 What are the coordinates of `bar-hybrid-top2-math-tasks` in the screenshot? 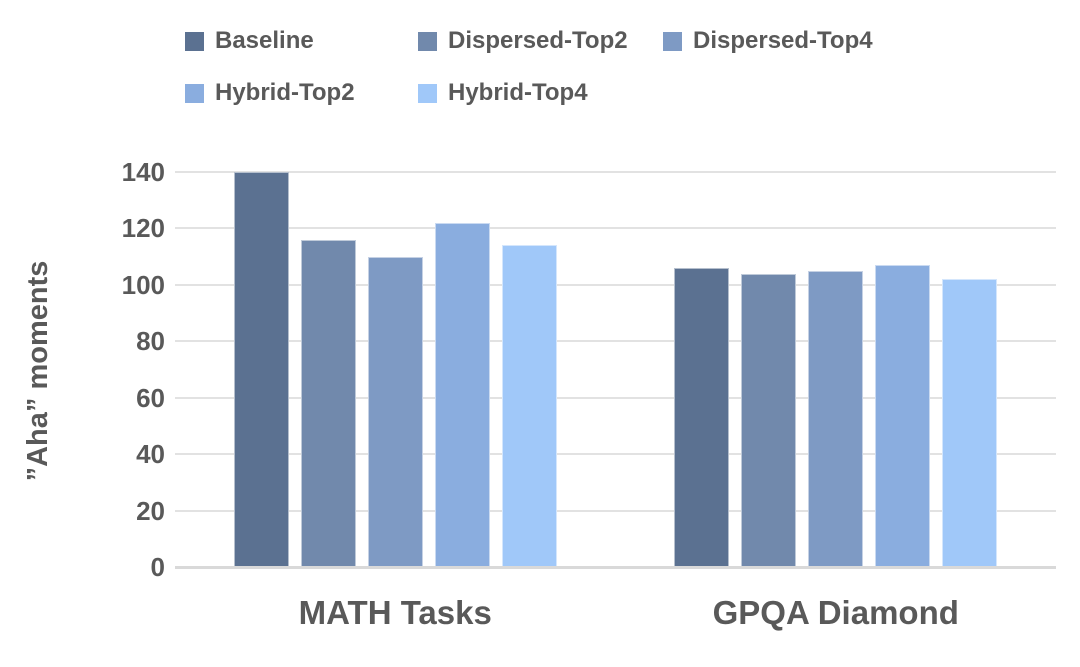 It's located at (462, 394).